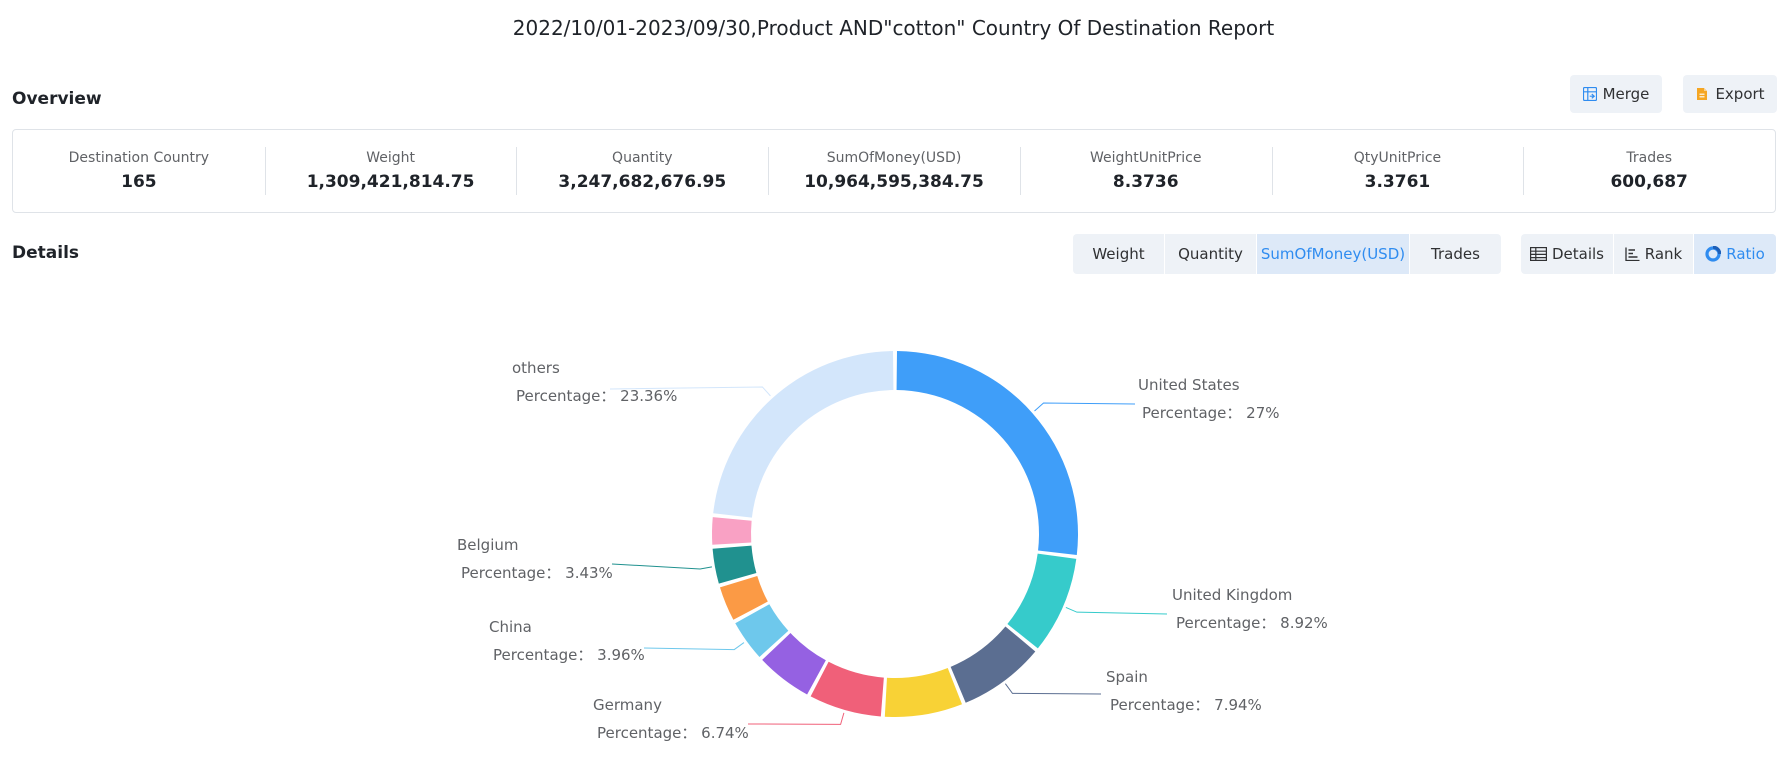  Describe the element at coordinates (139, 158) in the screenshot. I see `metric-label: Destination Country` at that location.